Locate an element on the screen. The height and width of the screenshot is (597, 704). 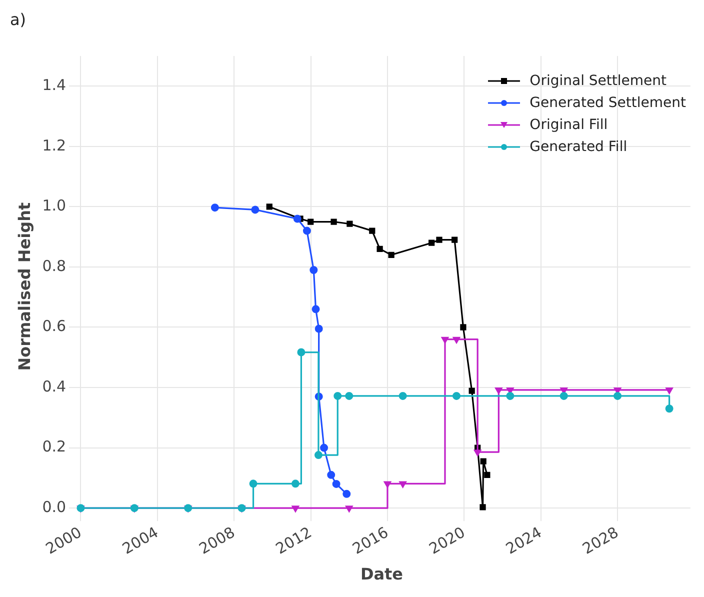
legend-label: Generated Settlement is located at coordinates (608, 103).